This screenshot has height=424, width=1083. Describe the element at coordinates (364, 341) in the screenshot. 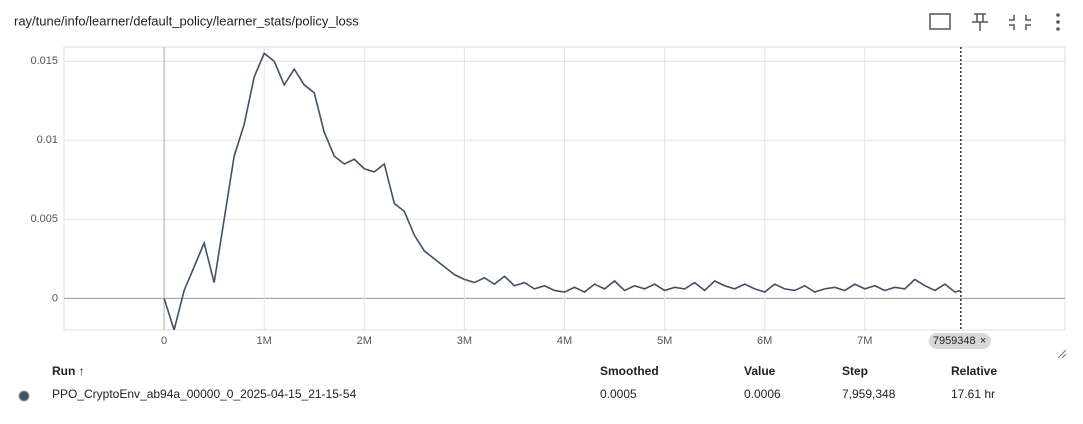

I see `x-tick-label: 2M` at that location.